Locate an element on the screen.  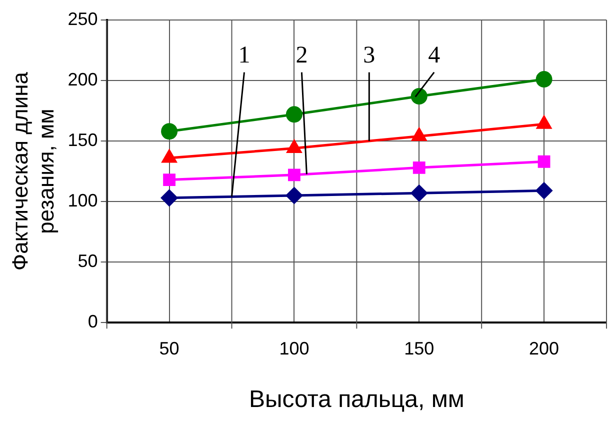
text: 2 is located at coordinates (302, 55).